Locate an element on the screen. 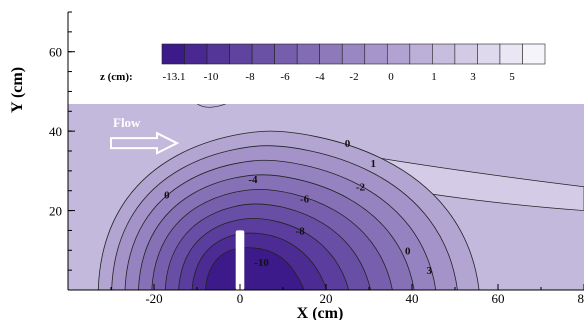 This screenshot has width=584, height=320. y-ticks: 20 40 60 is located at coordinates (62, 141).